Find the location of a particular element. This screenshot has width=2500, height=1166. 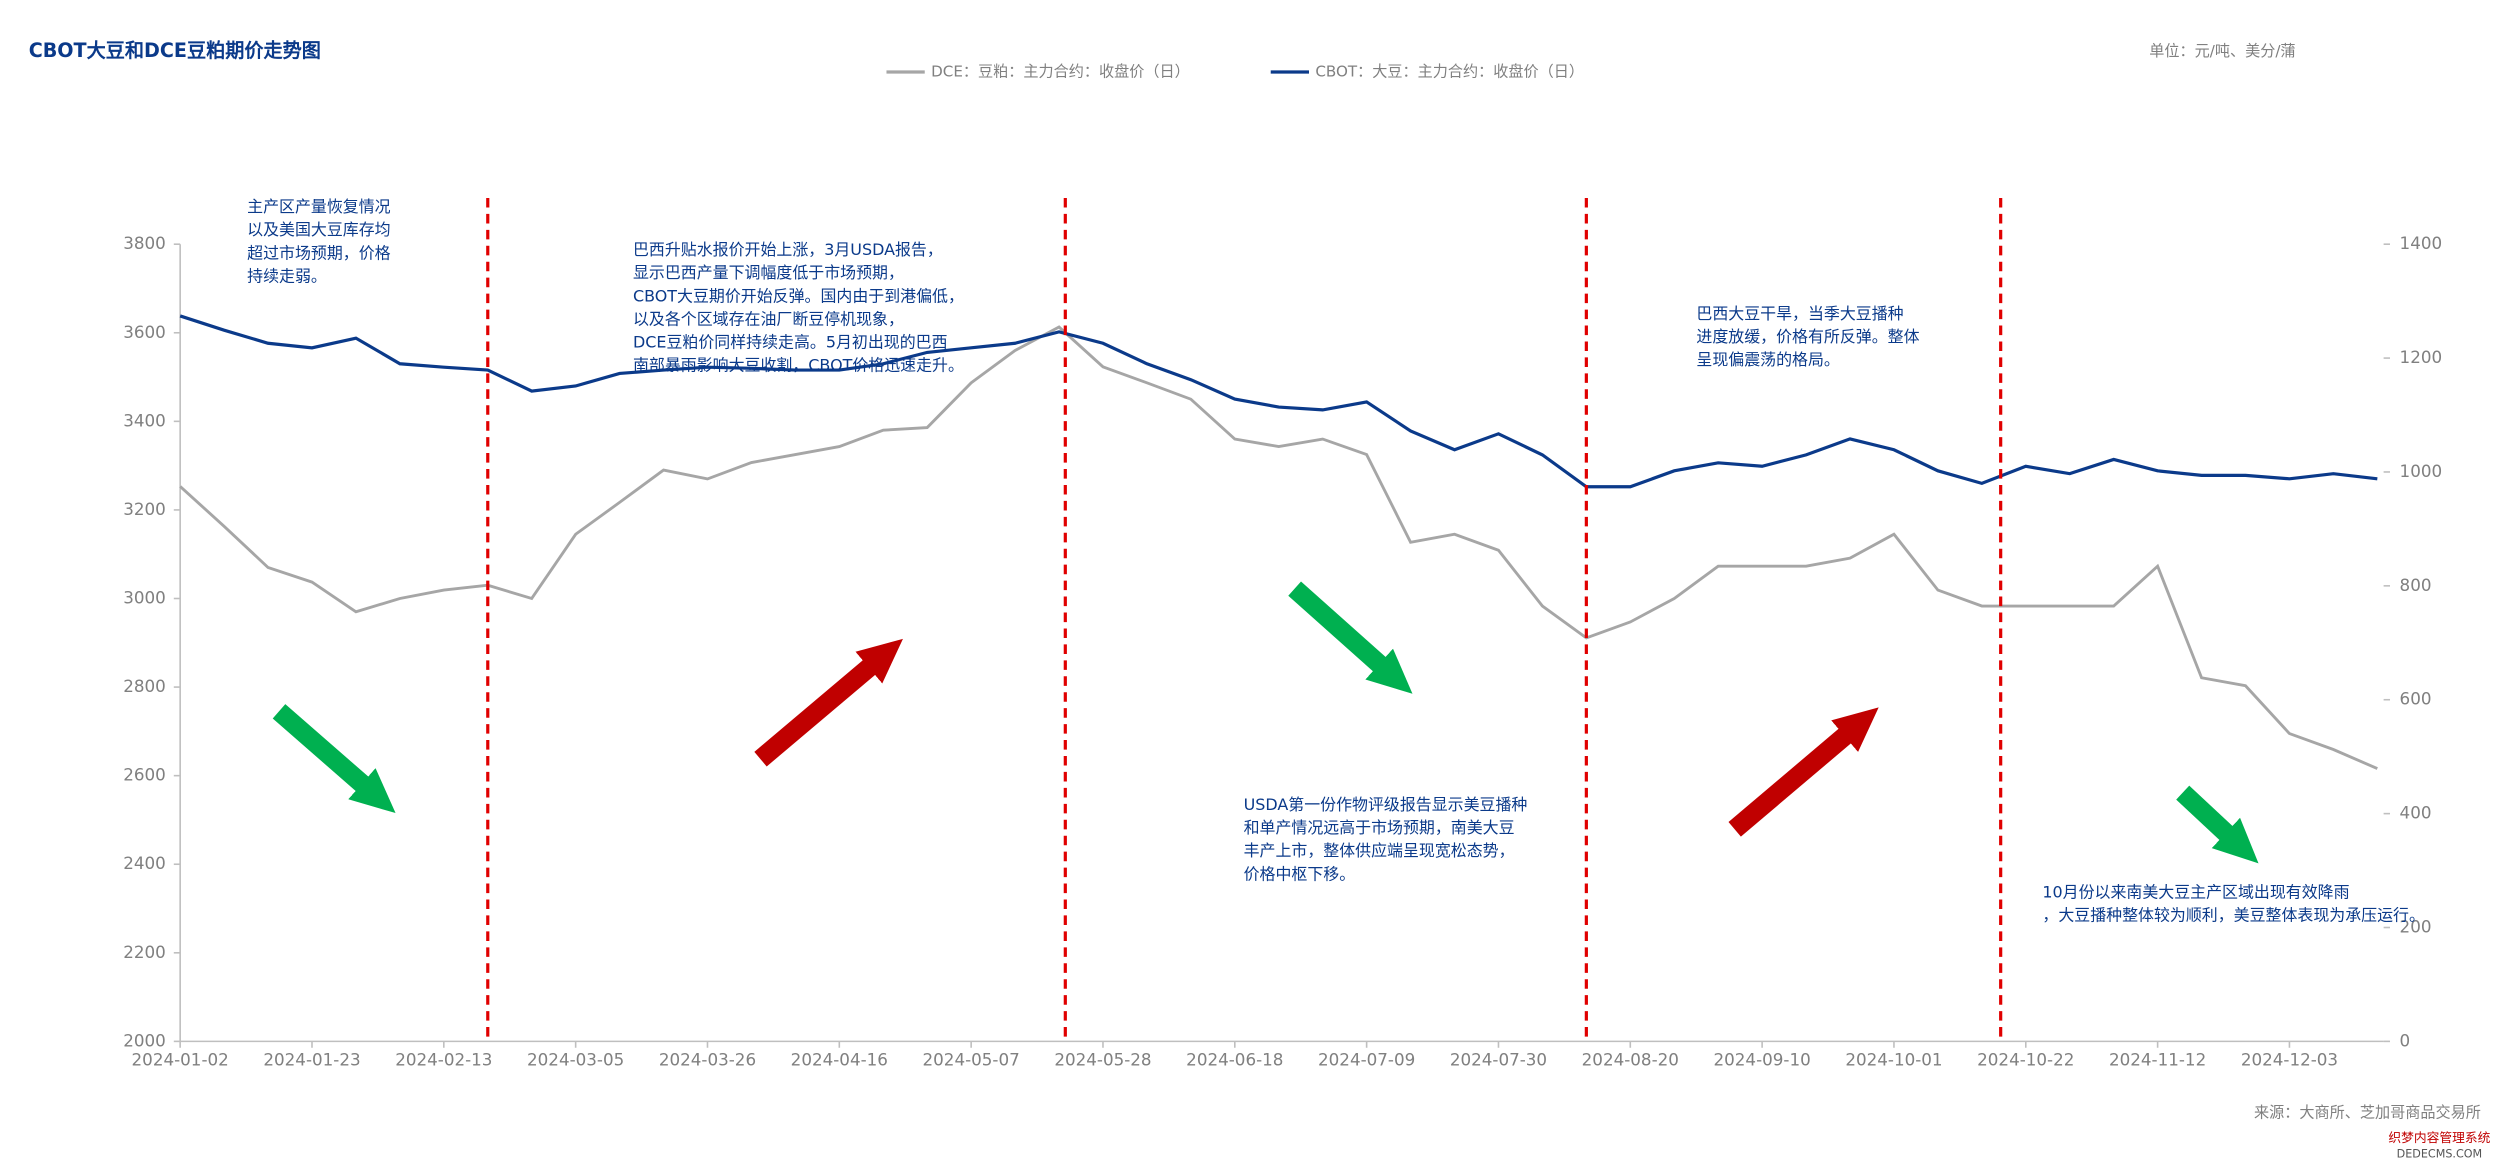

y-tick-label: 2400 is located at coordinates (144, 863).